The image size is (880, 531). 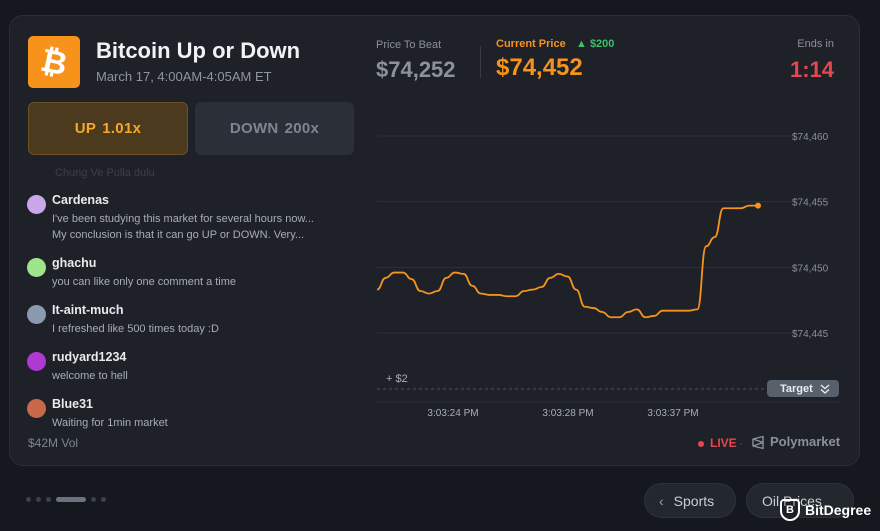 I want to click on bitdegree-watermark: B BitDegree, so click(x=826, y=510).